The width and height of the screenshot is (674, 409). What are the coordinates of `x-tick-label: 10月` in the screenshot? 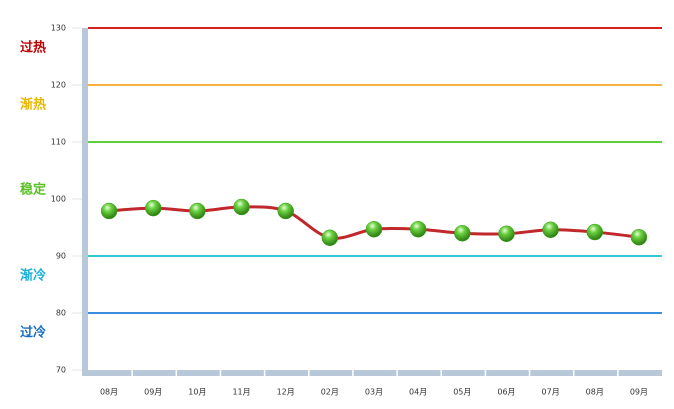 It's located at (197, 392).